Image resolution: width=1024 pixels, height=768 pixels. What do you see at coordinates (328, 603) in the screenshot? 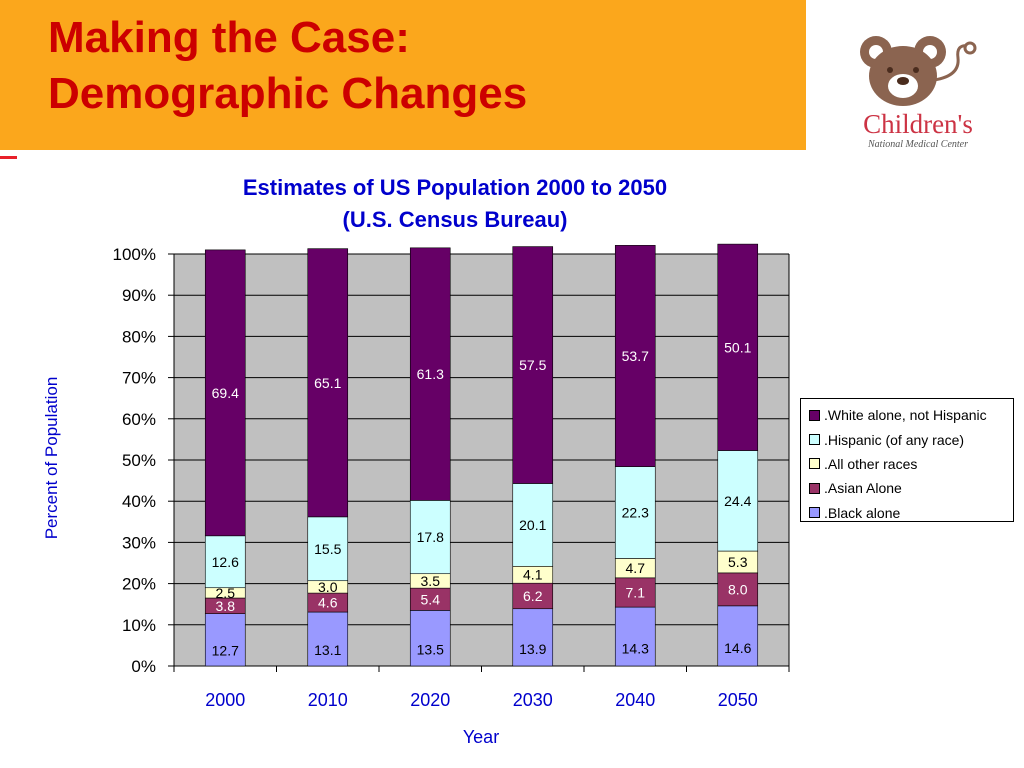
I see `data-label: 4.6` at bounding box center [328, 603].